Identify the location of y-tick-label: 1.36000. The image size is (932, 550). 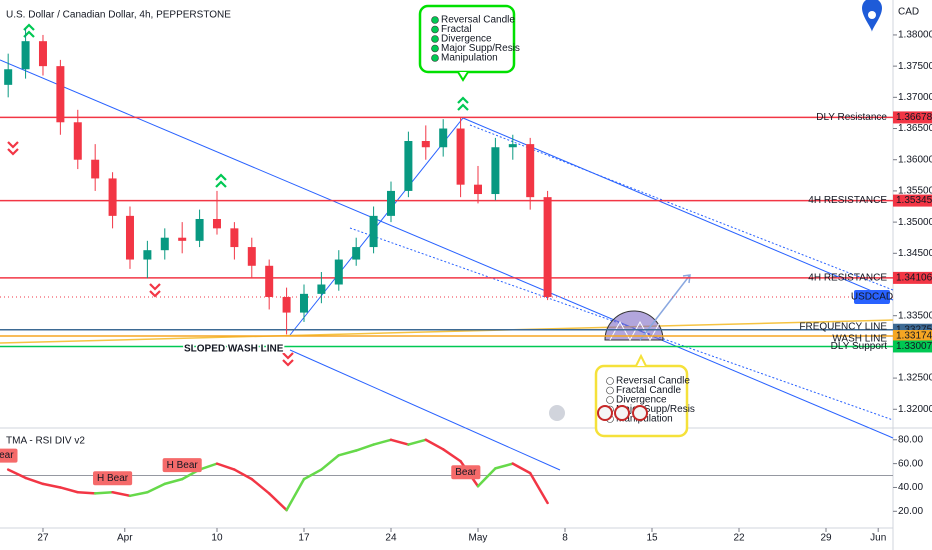
(915, 159).